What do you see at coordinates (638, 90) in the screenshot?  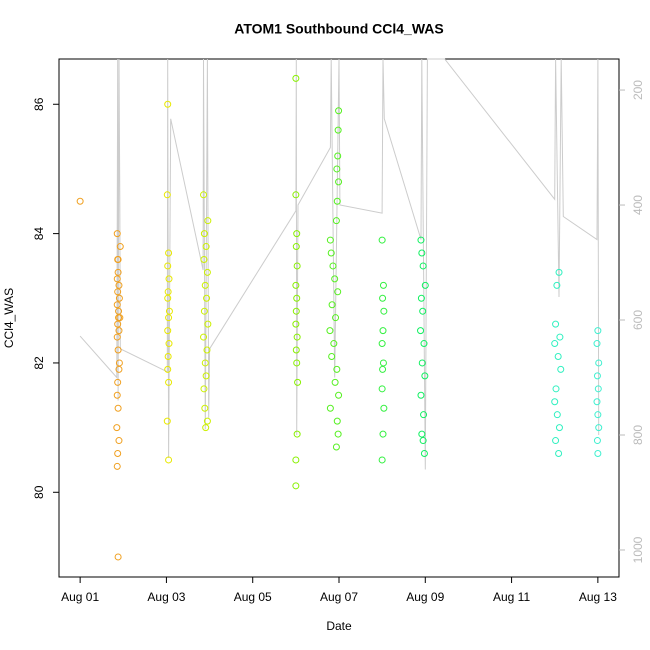 I see `y2-tick-label: 200` at bounding box center [638, 90].